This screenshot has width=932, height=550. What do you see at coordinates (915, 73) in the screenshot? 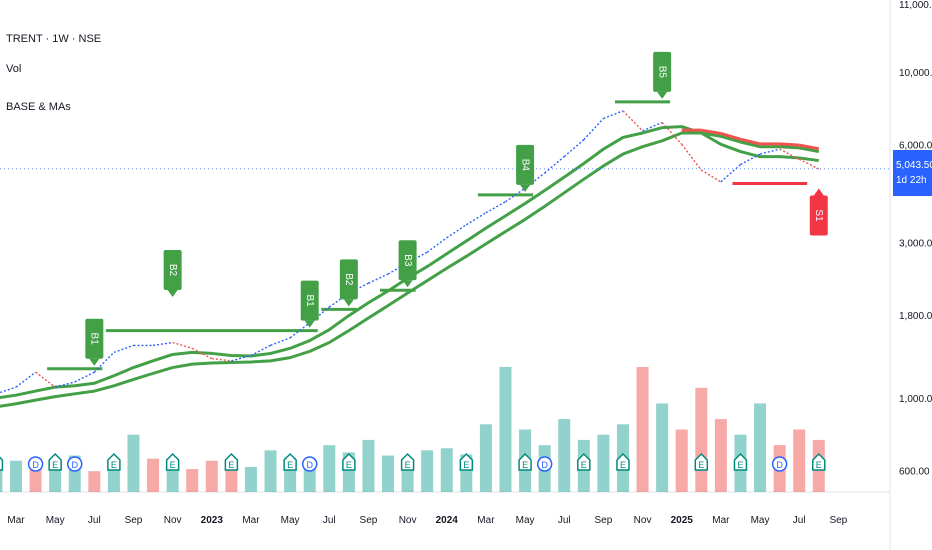
I see `price-tick-label: 10,000.00` at bounding box center [915, 73].